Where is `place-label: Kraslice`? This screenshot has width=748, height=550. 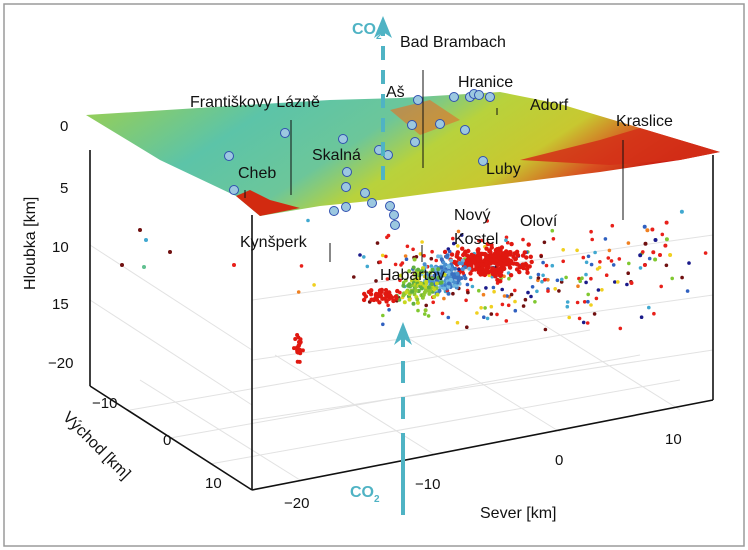 place-label: Kraslice is located at coordinates (644, 121).